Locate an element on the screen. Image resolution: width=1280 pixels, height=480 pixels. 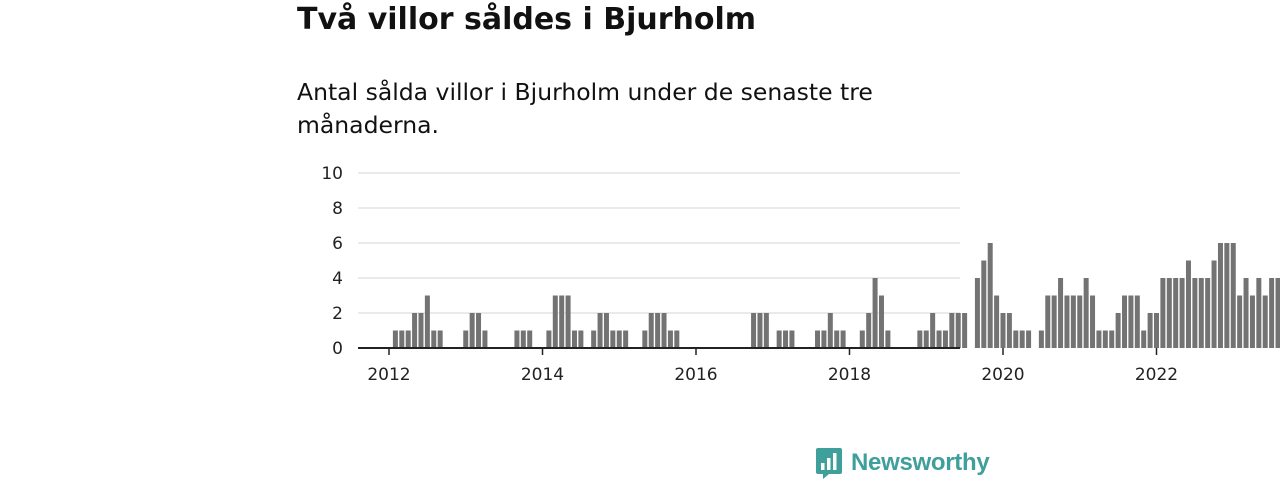
x-tick-label: 2016 is located at coordinates (695, 375).